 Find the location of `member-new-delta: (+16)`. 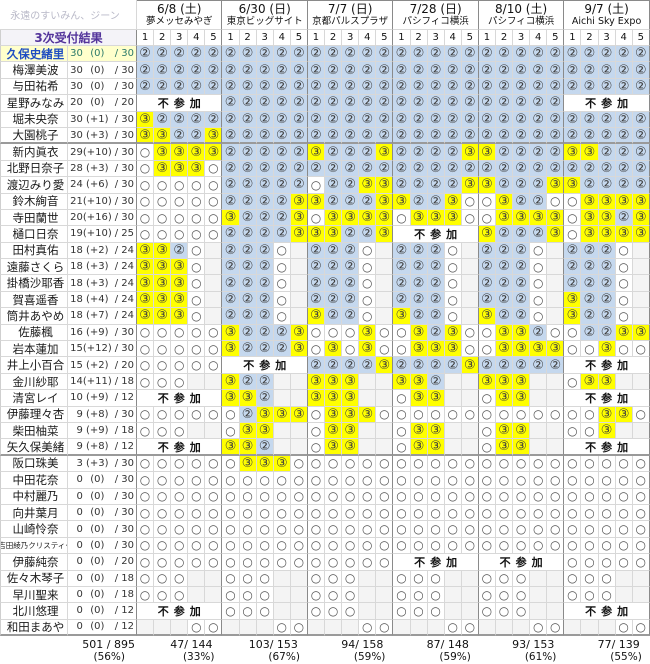

member-new-delta: (+16) is located at coordinates (97, 218).